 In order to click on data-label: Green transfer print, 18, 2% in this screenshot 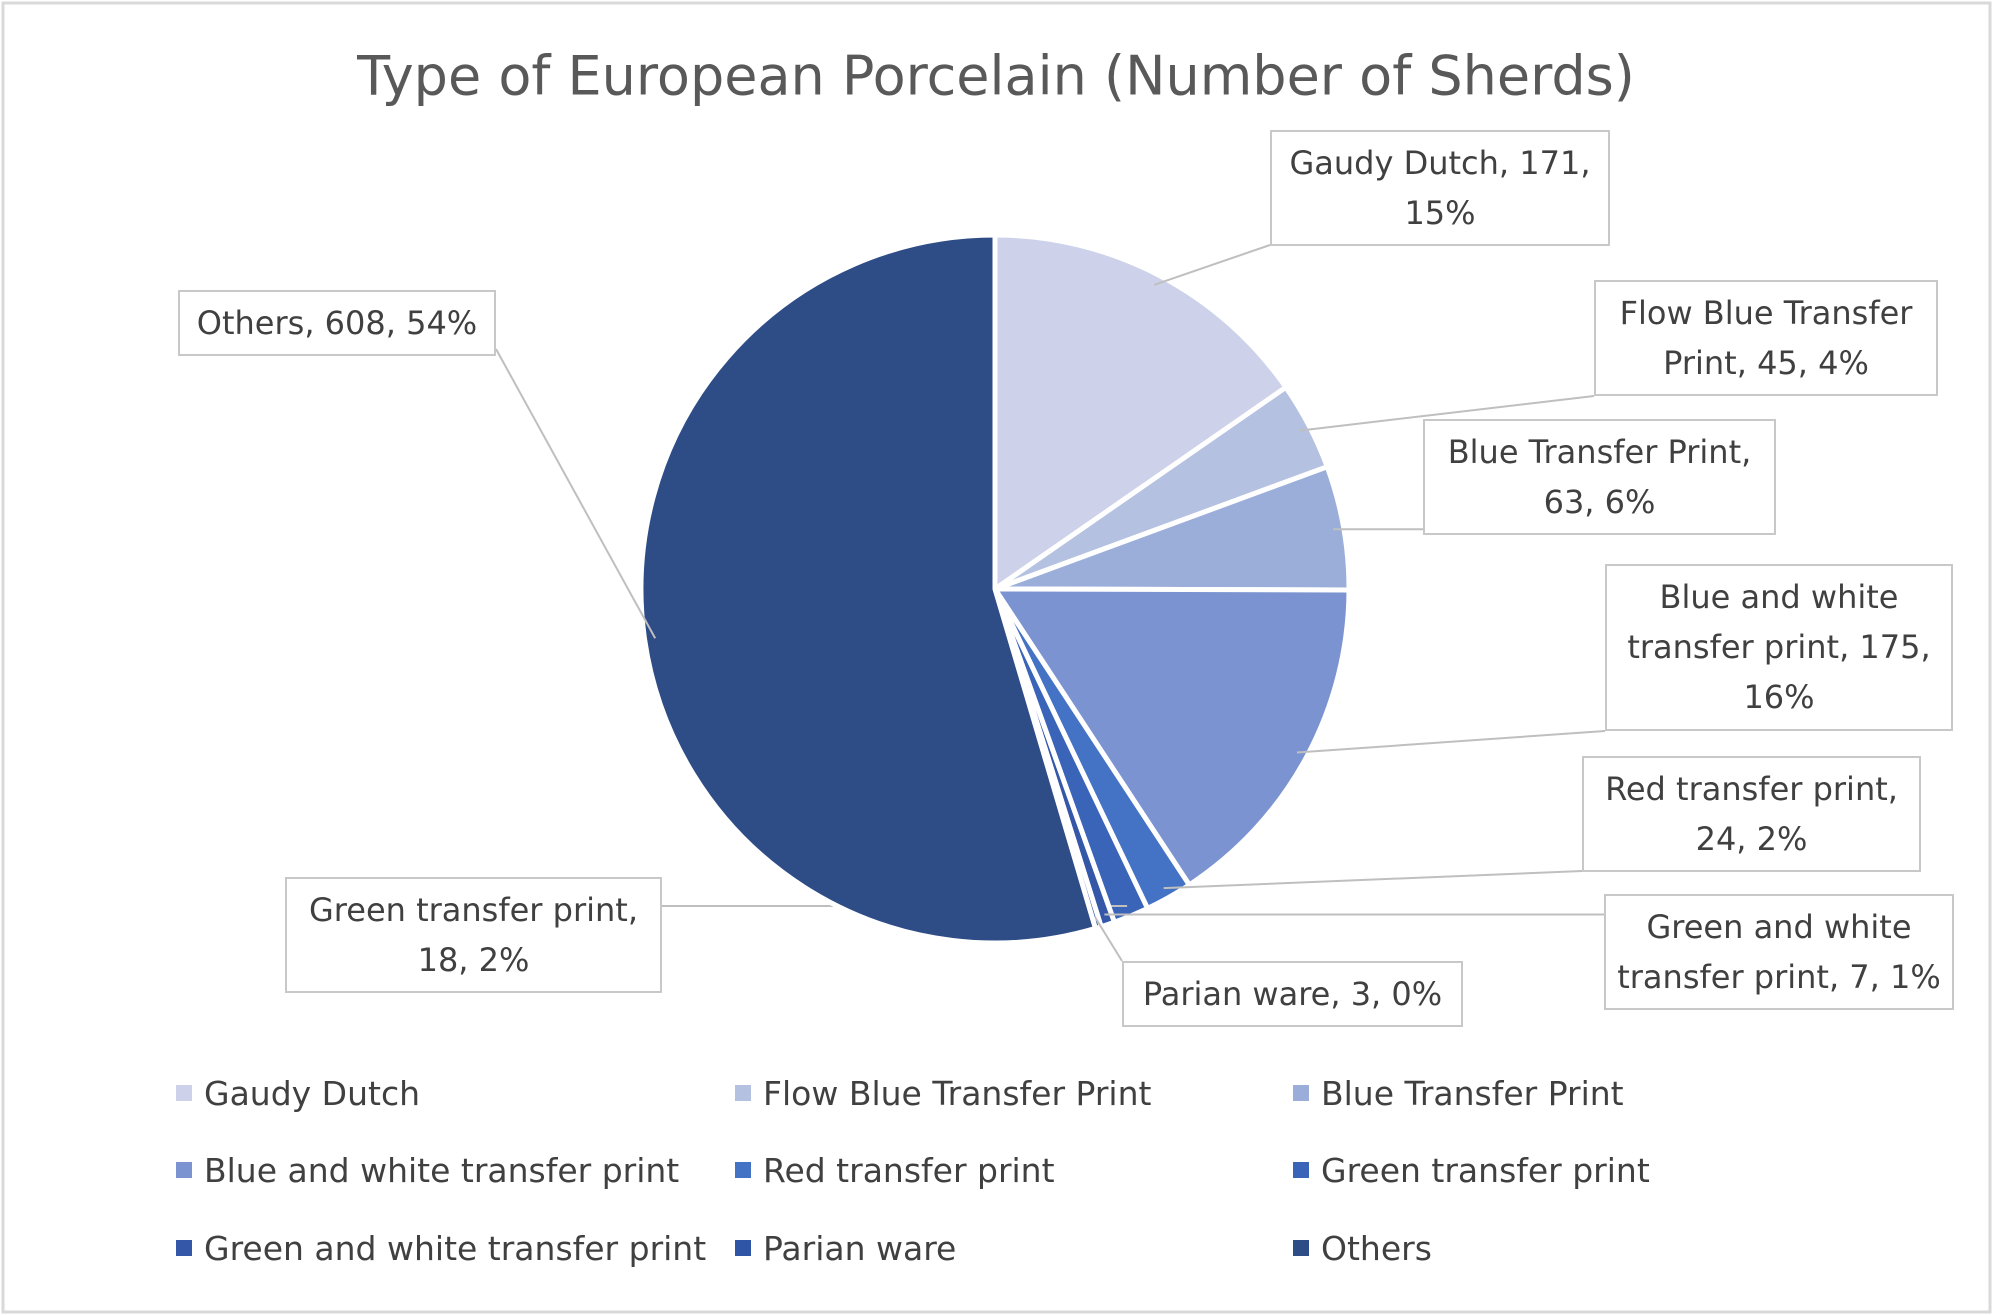, I will do `click(473, 935)`.